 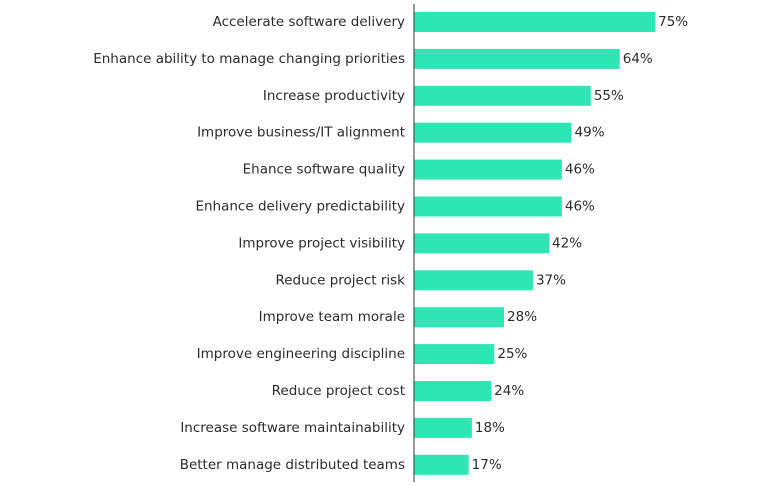 I want to click on value-label: 28%, so click(x=522, y=317).